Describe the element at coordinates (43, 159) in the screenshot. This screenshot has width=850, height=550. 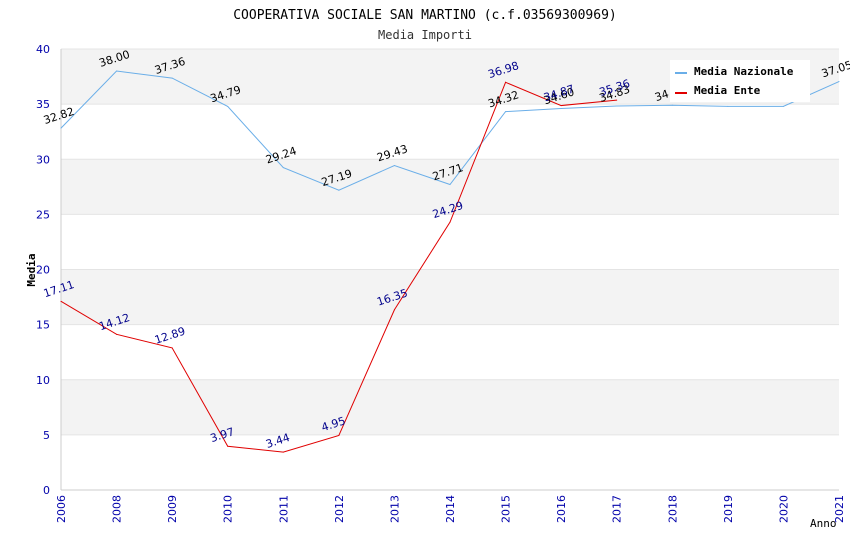
I see `y-tick-label: 30` at that location.